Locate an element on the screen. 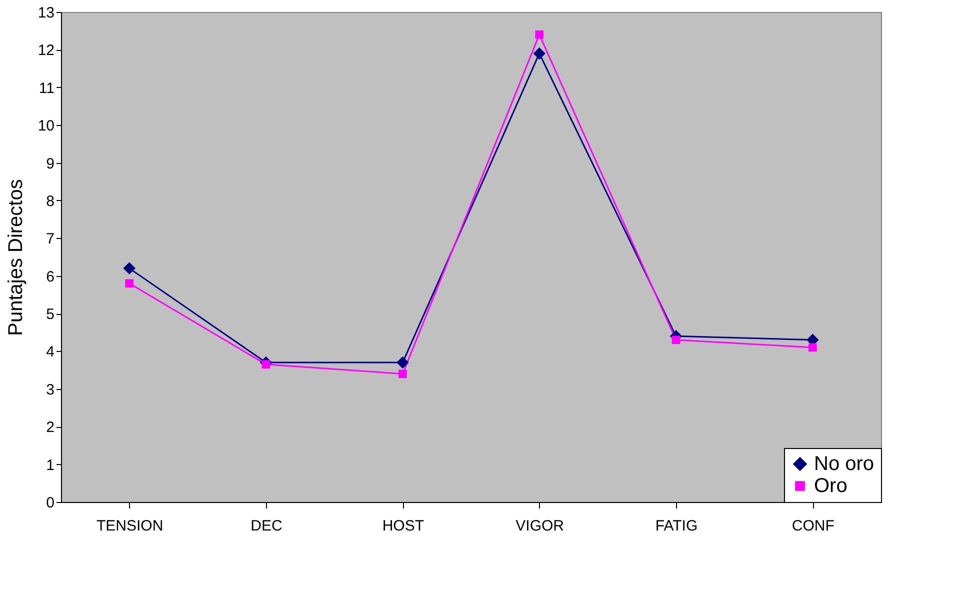  x-tick-label: CONF is located at coordinates (813, 526).